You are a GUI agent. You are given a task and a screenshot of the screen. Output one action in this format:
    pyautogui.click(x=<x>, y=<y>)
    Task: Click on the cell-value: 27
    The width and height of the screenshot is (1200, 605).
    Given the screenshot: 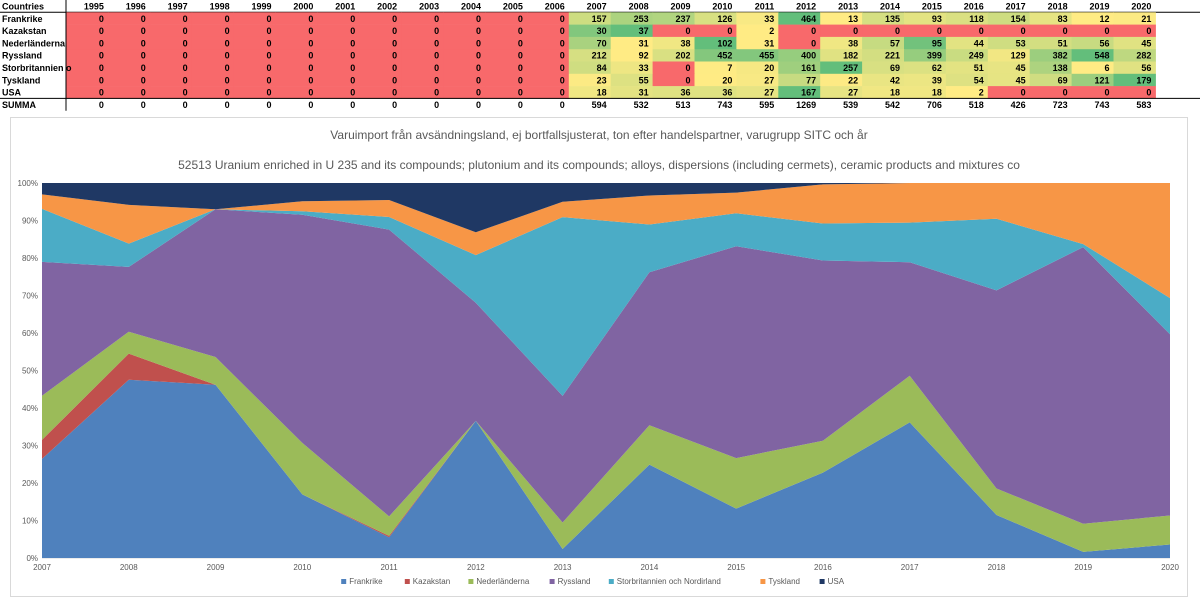 What is the action you would take?
    pyautogui.click(x=769, y=93)
    